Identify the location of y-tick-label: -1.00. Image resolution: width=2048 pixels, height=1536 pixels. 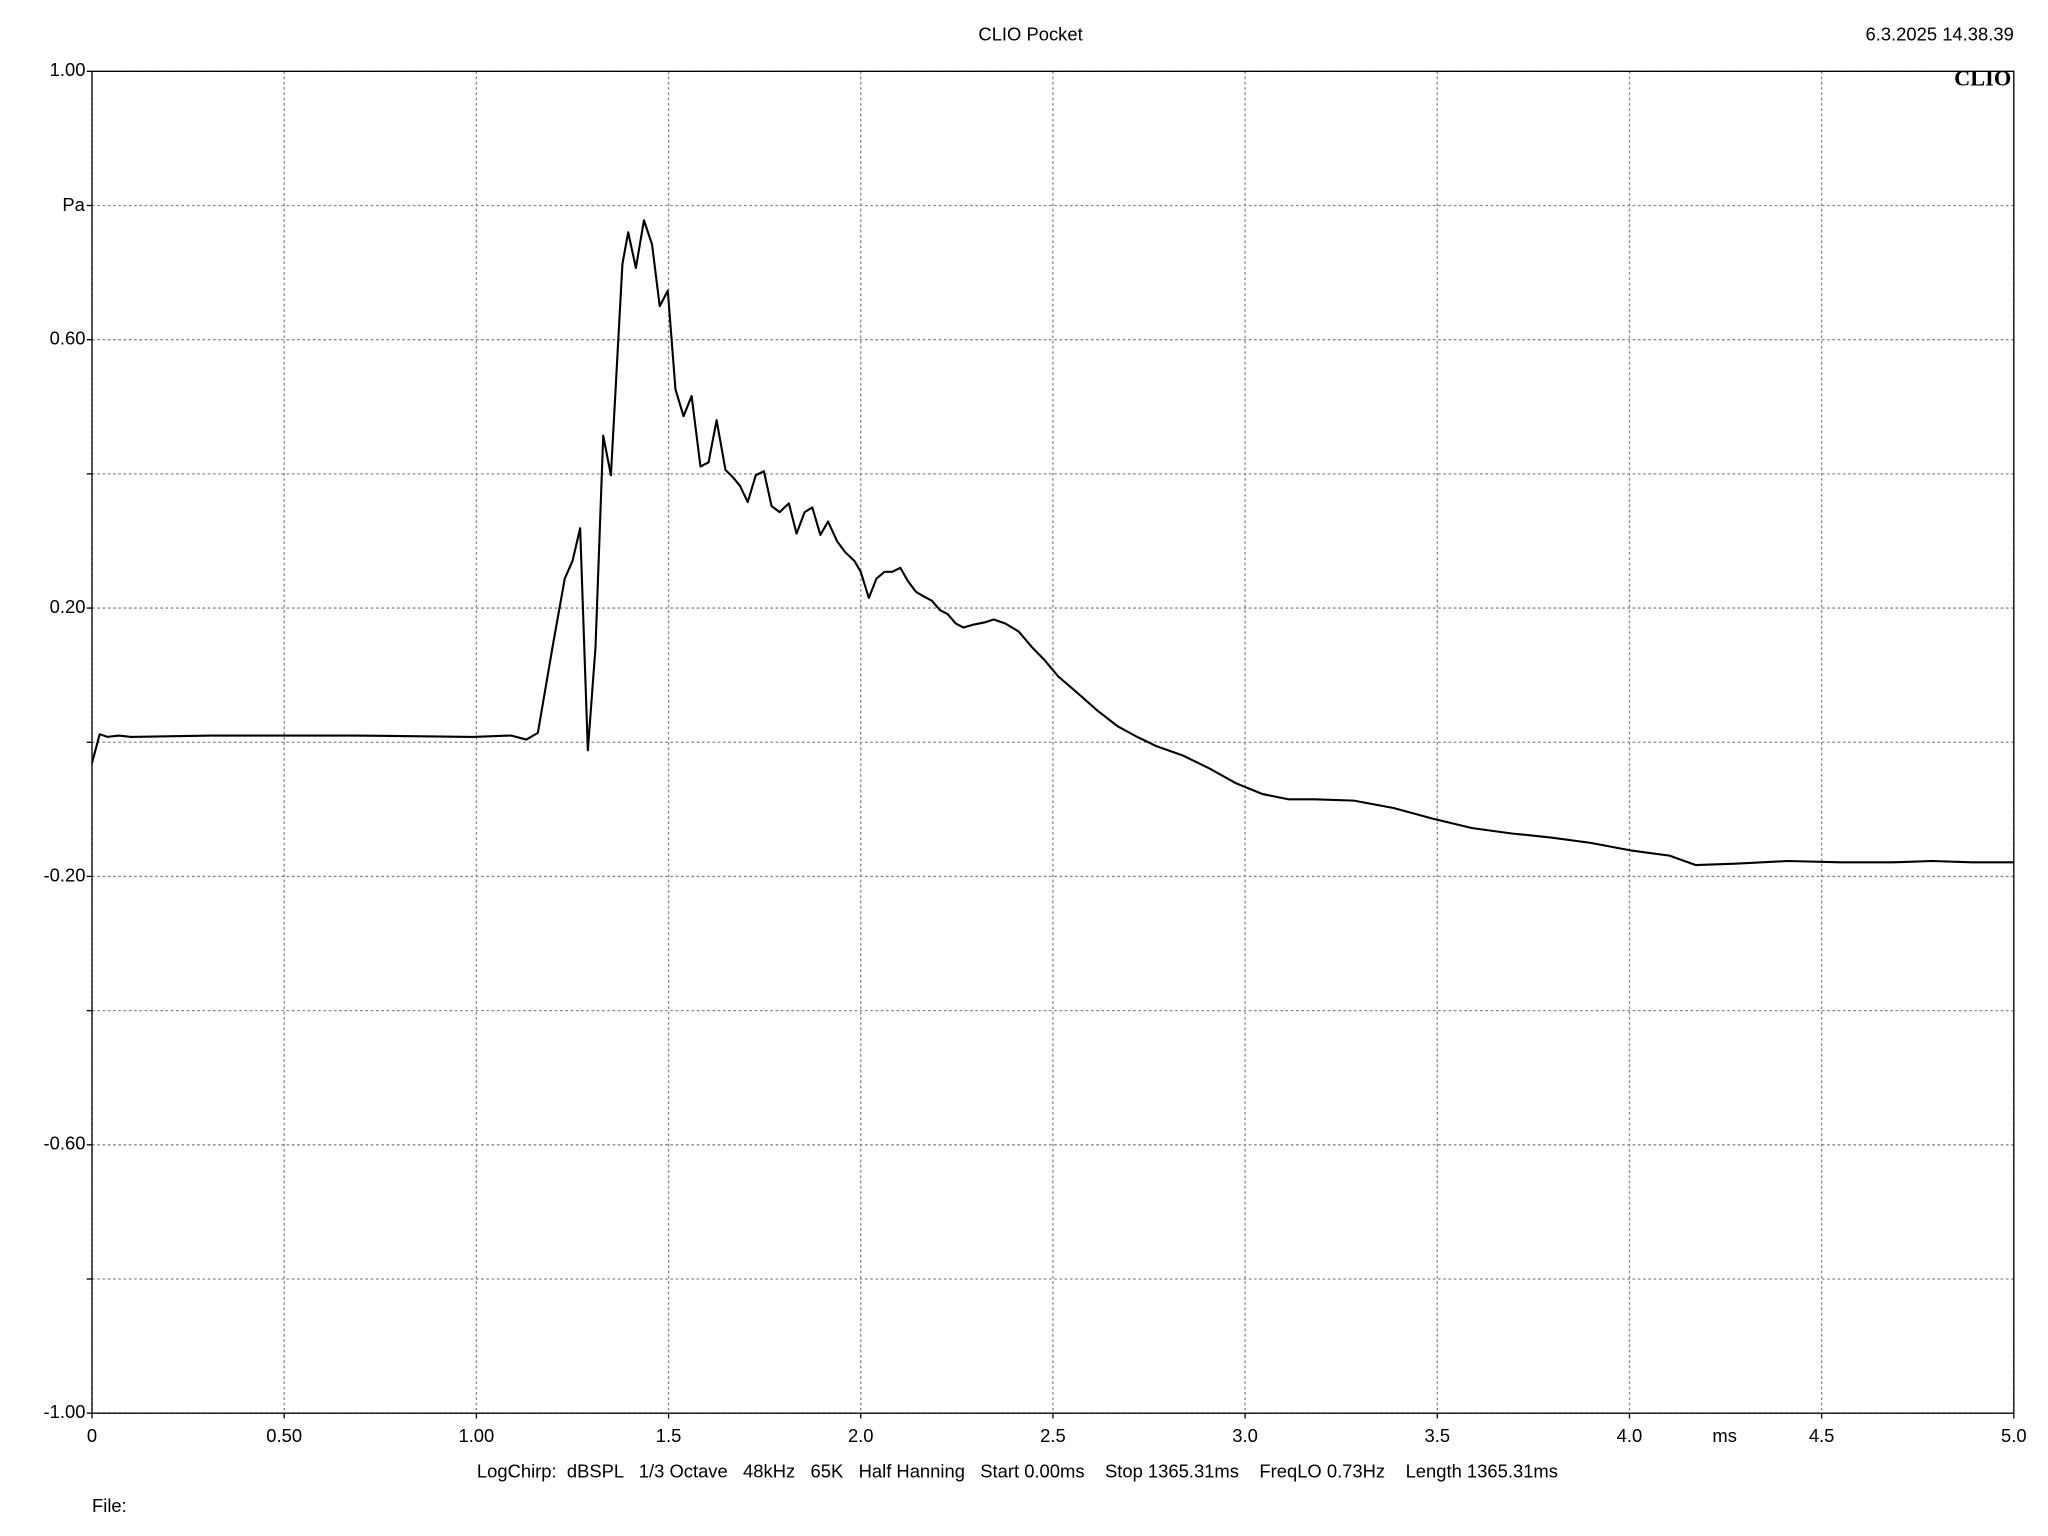
(65, 1411).